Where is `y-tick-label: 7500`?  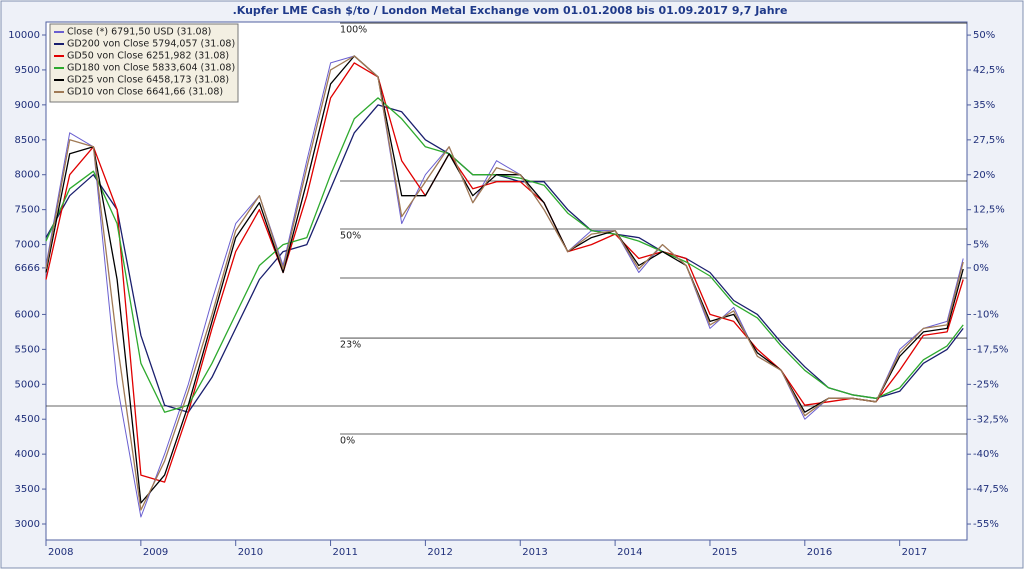 y-tick-label: 7500 is located at coordinates (27, 210).